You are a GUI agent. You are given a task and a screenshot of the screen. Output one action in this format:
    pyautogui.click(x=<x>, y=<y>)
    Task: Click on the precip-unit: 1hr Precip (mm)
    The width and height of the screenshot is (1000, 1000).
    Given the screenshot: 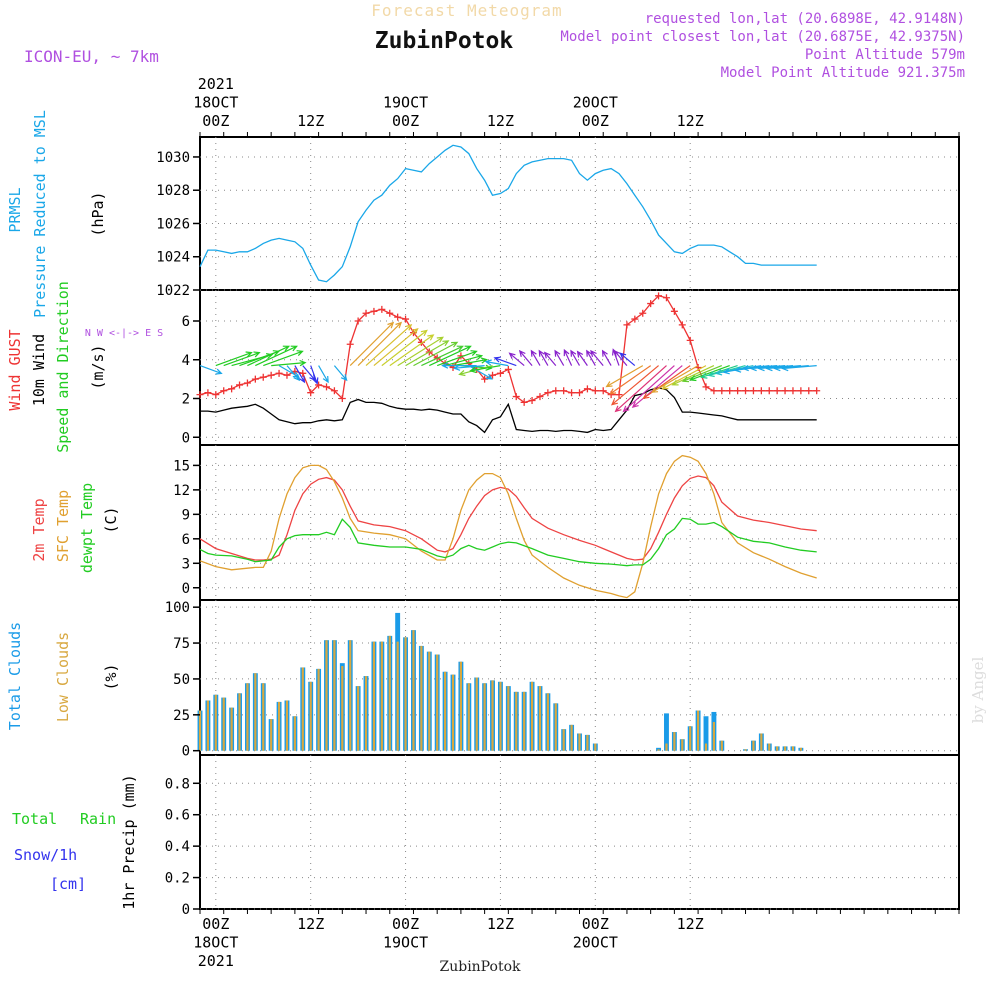 What is the action you would take?
    pyautogui.click(x=129, y=841)
    